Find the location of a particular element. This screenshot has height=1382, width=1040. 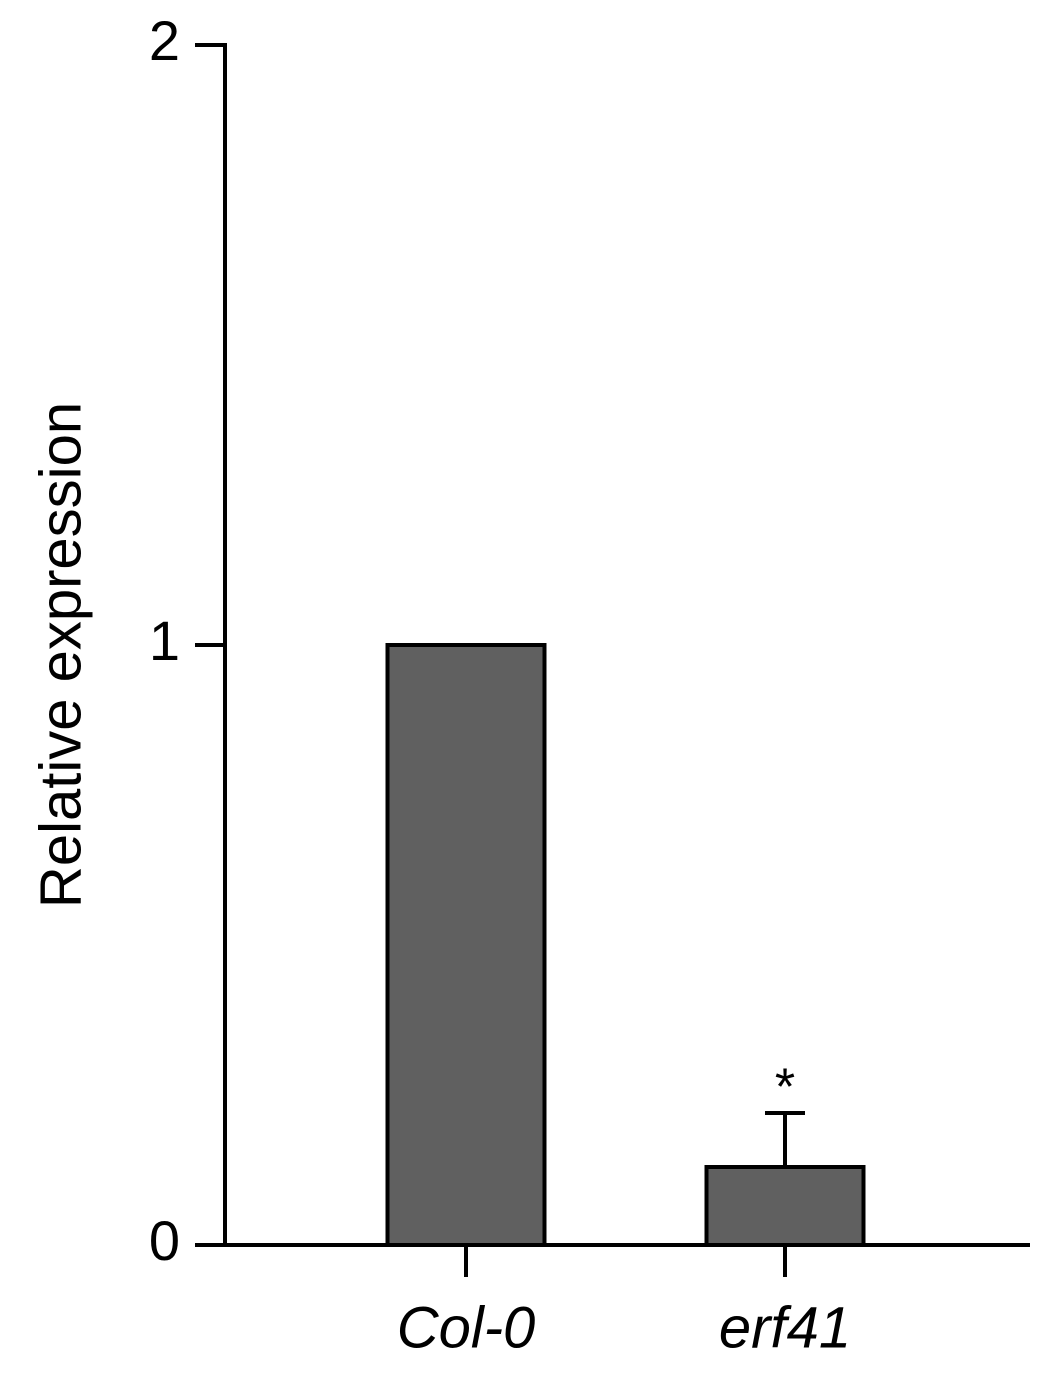

error-bar is located at coordinates (785, 1139).